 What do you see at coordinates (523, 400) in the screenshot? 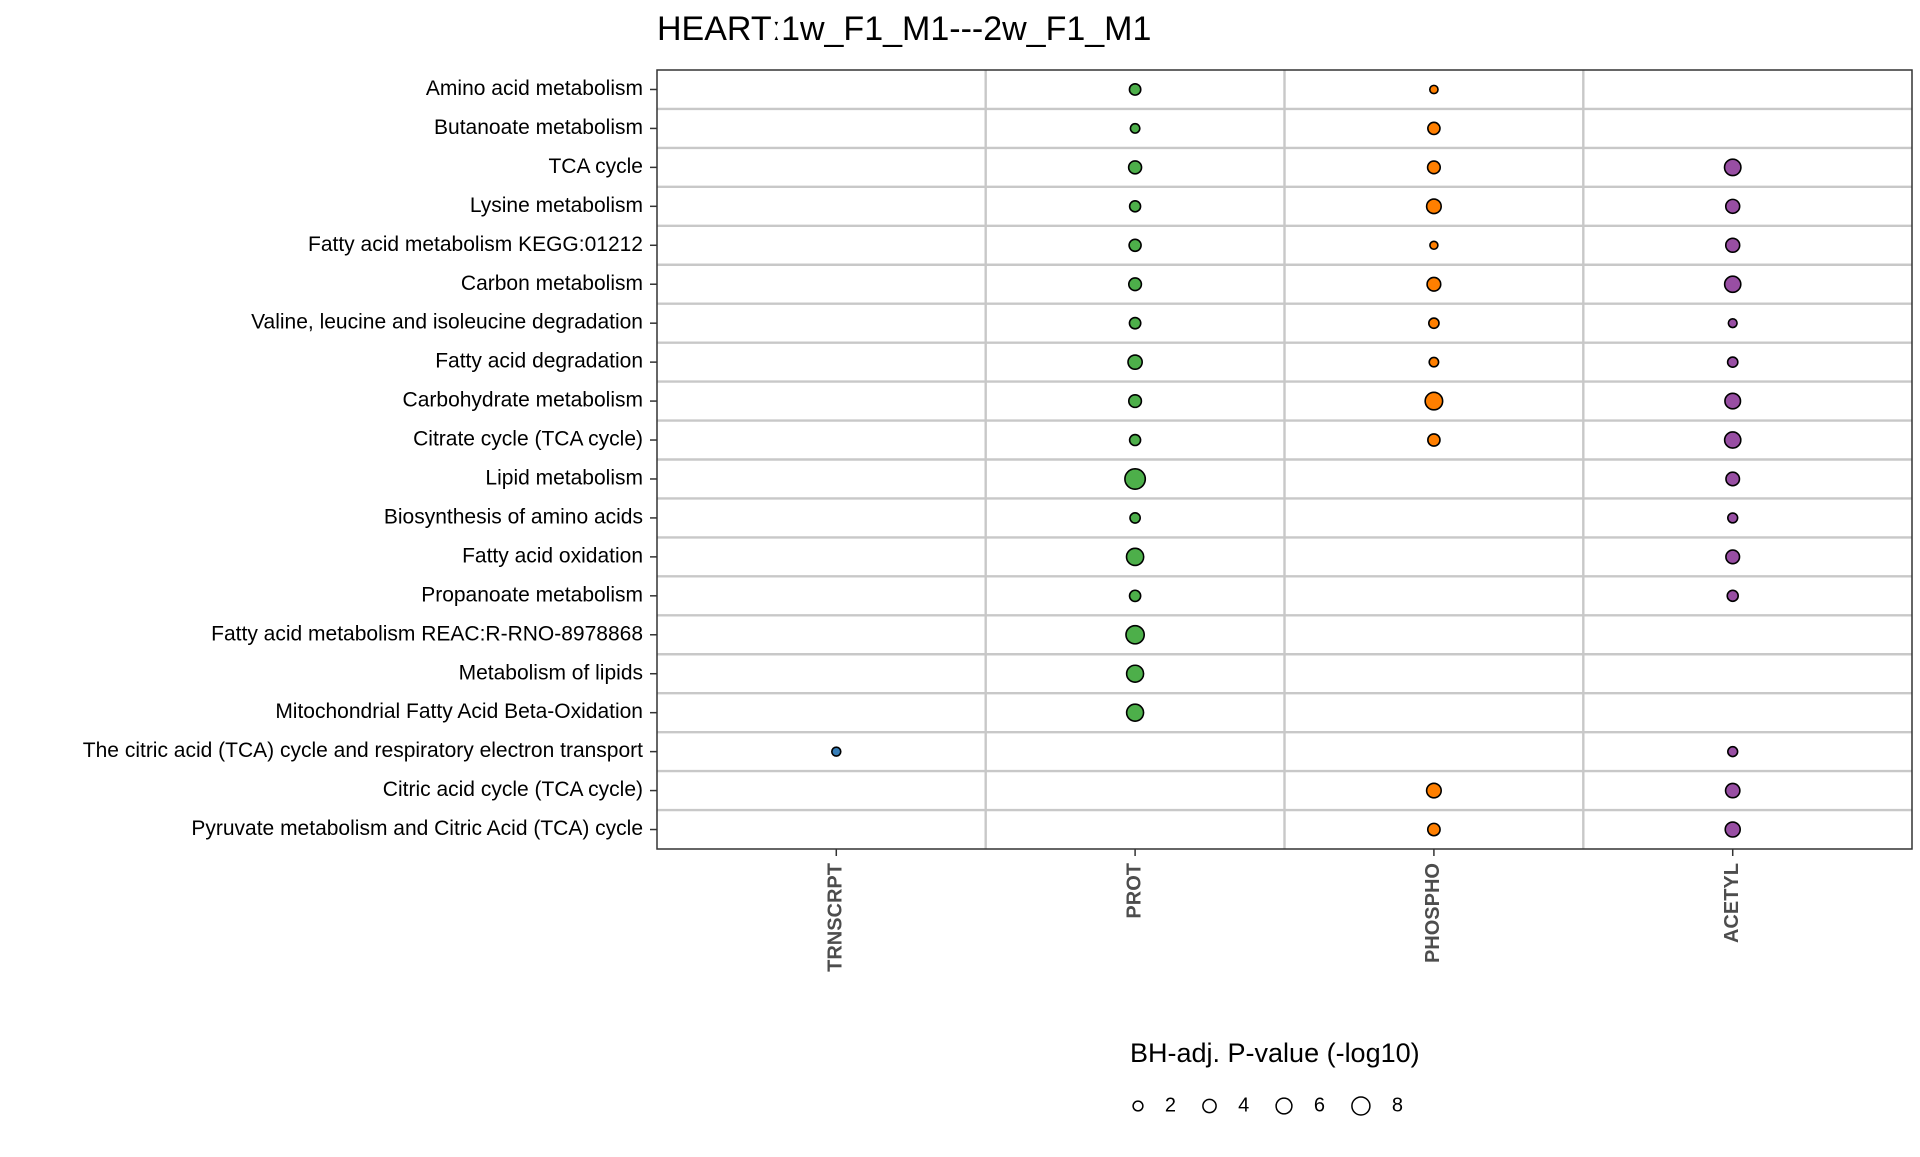
I see `y-tick-label: Carbohydrate metabolism` at bounding box center [523, 400].